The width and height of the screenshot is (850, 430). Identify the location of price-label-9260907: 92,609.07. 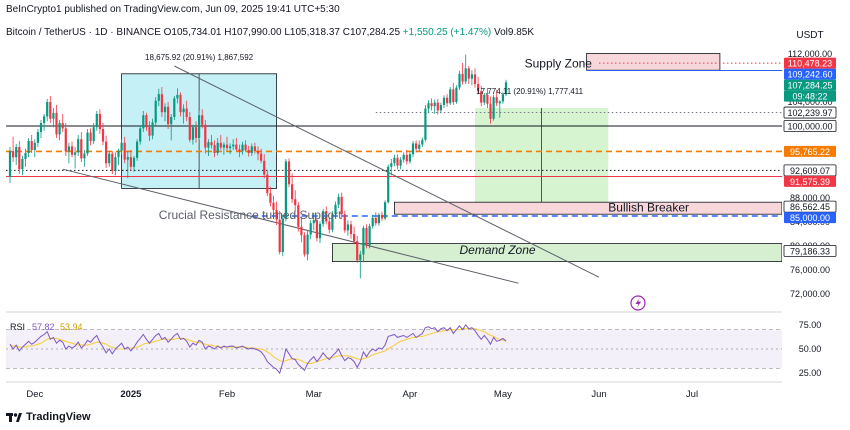
(810, 170).